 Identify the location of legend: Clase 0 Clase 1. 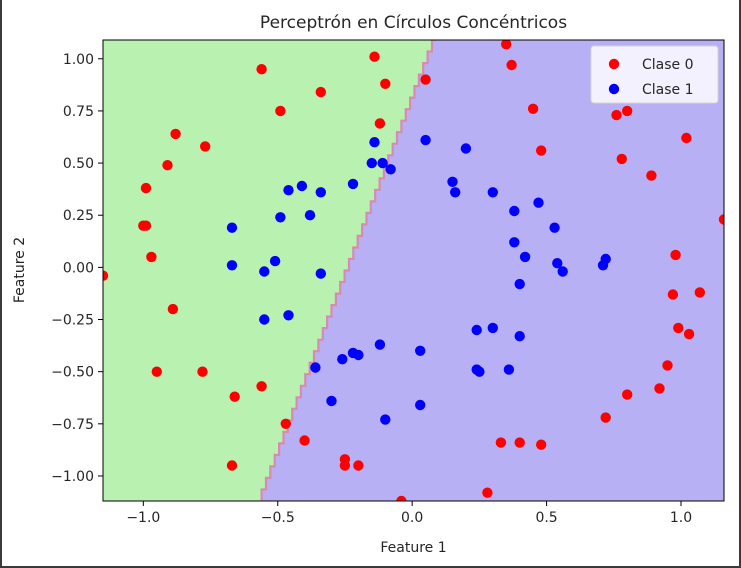
(654, 74).